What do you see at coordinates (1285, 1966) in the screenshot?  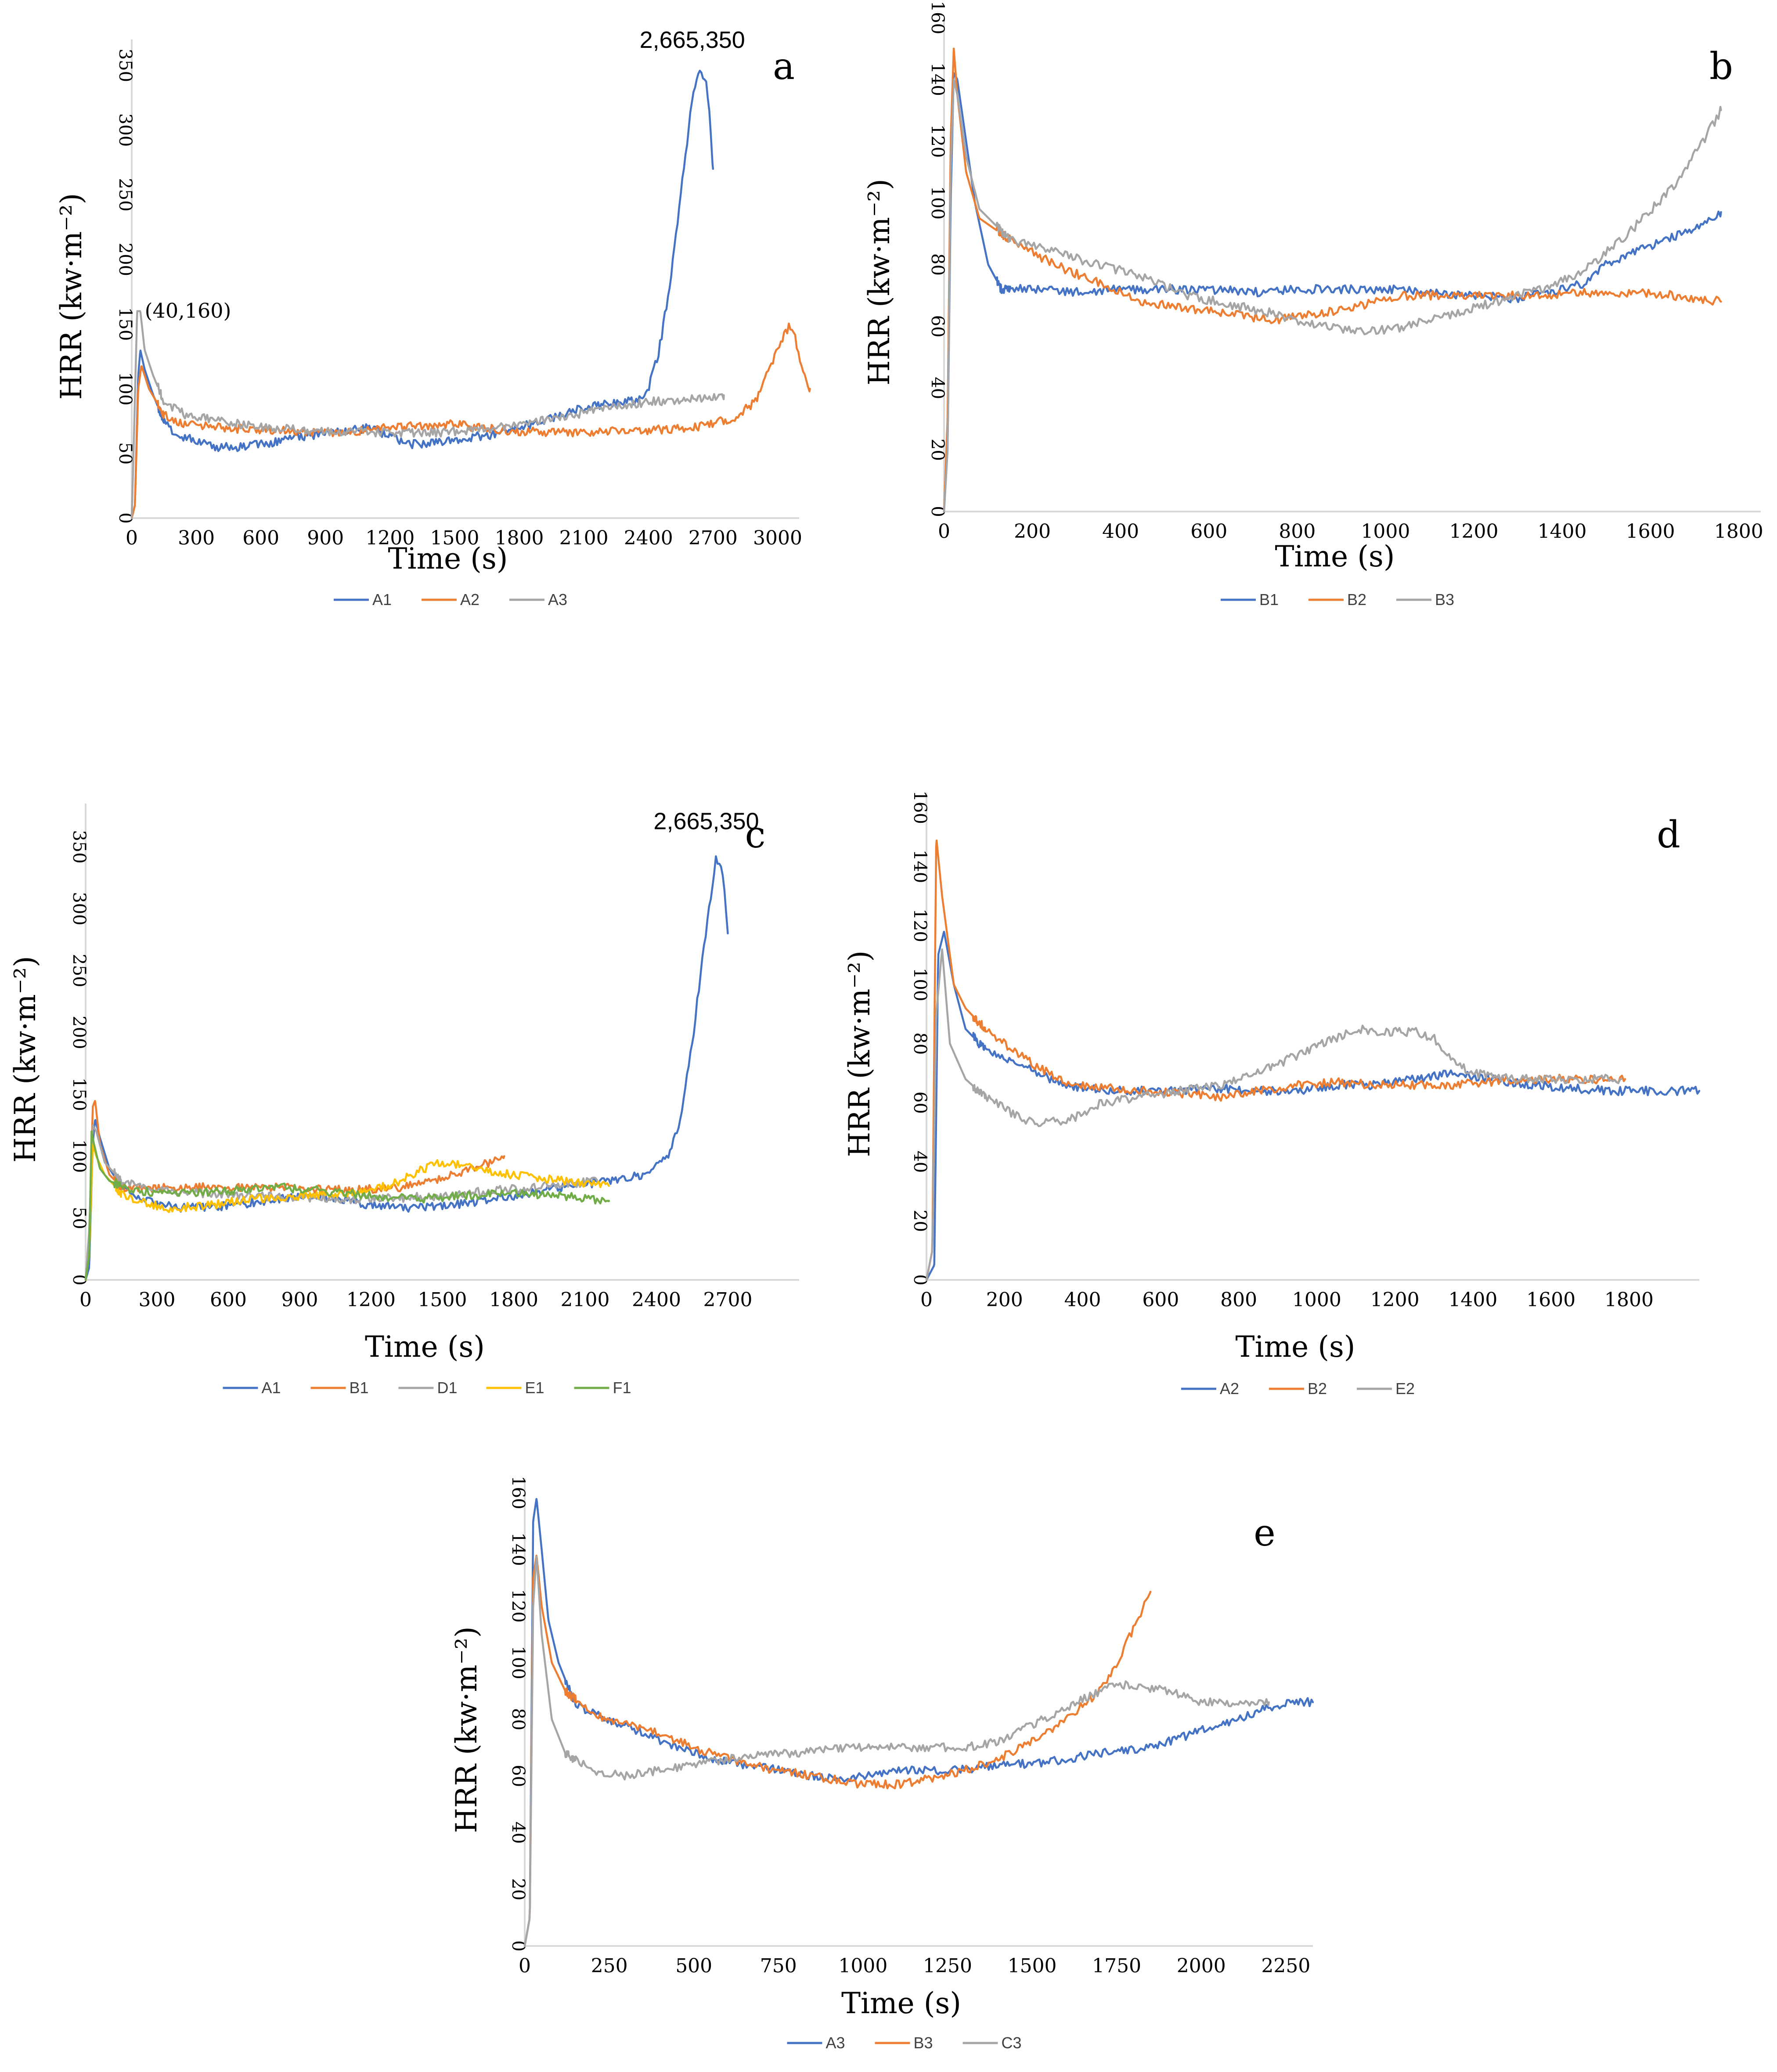 I see `x-tick-label: 2250` at bounding box center [1285, 1966].